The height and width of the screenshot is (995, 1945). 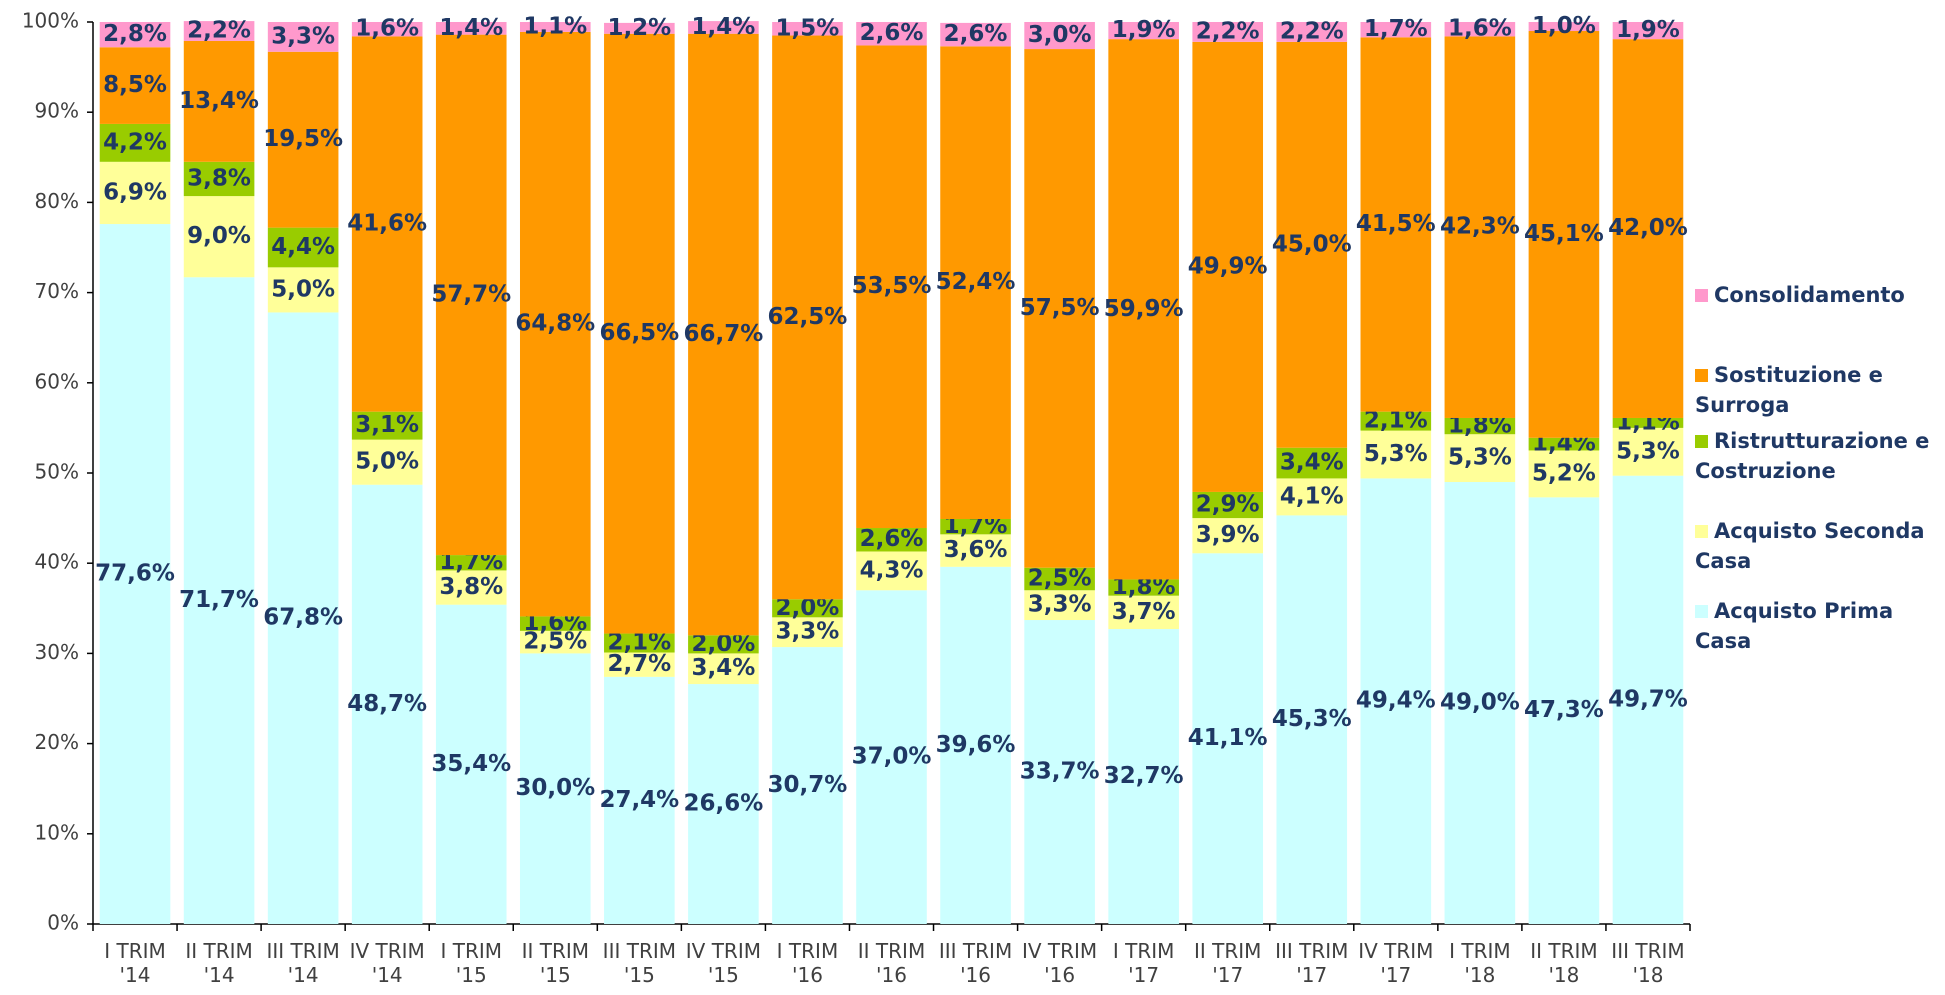 I want to click on legend-item: Consolidamento, so click(x=1817, y=295).